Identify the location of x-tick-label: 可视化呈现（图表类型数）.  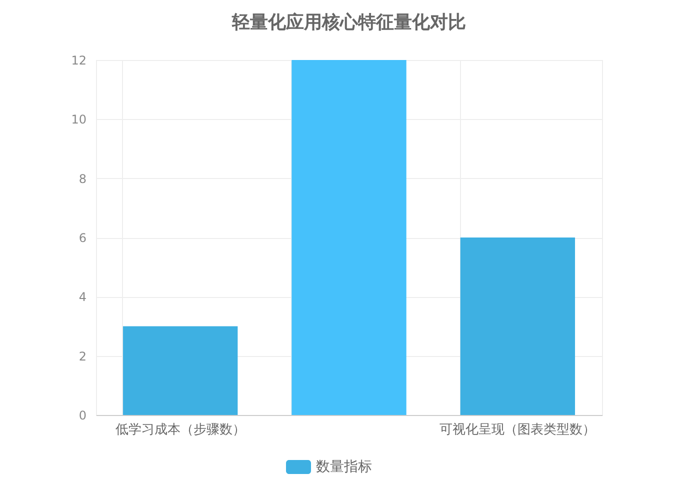
(518, 430).